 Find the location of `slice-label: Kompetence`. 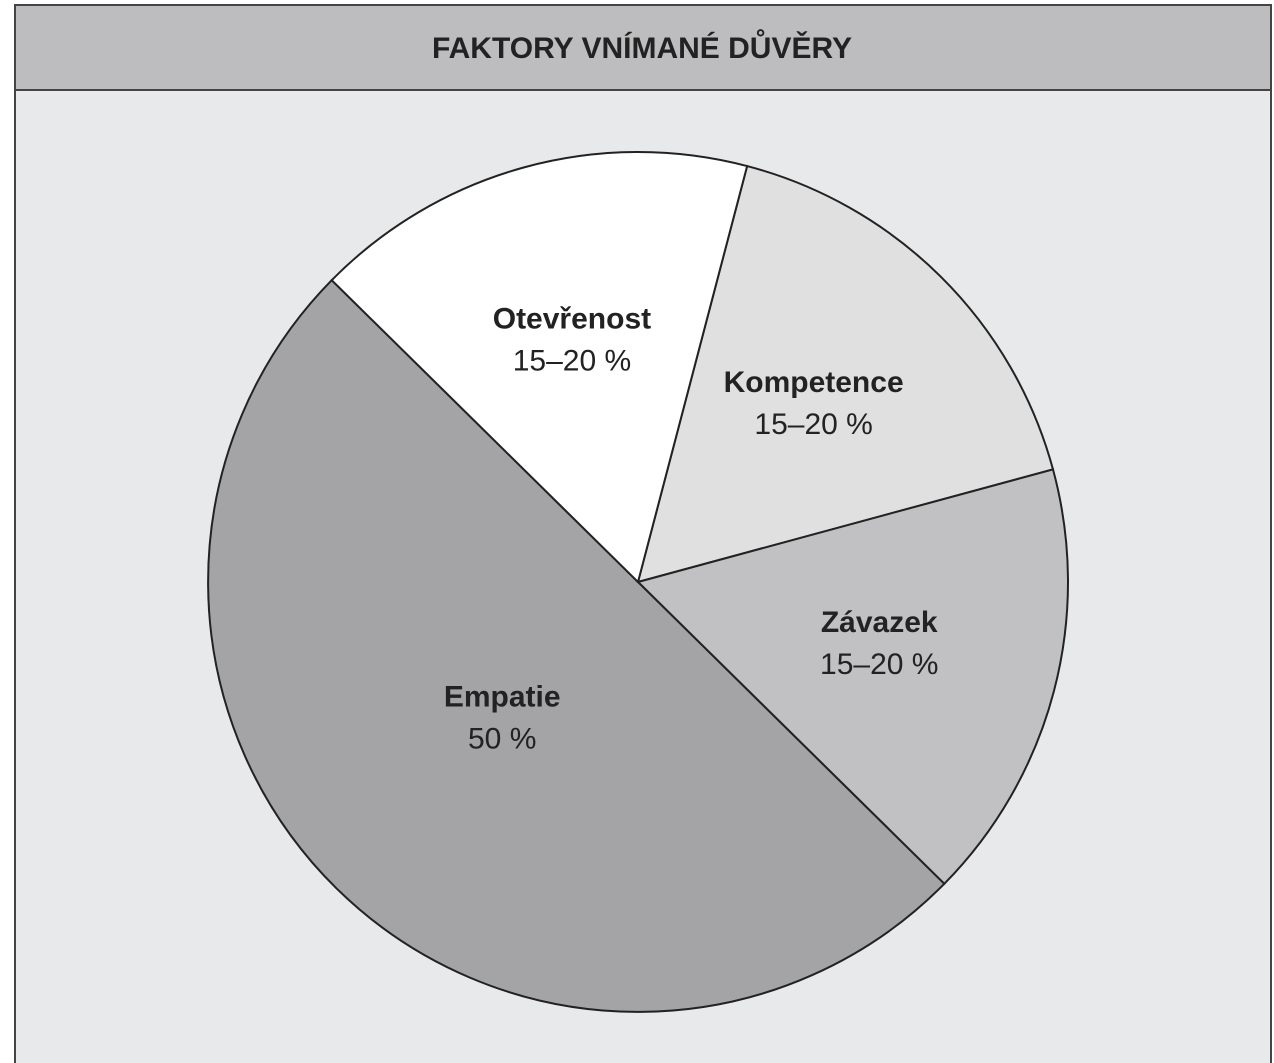

slice-label: Kompetence is located at coordinates (814, 382).